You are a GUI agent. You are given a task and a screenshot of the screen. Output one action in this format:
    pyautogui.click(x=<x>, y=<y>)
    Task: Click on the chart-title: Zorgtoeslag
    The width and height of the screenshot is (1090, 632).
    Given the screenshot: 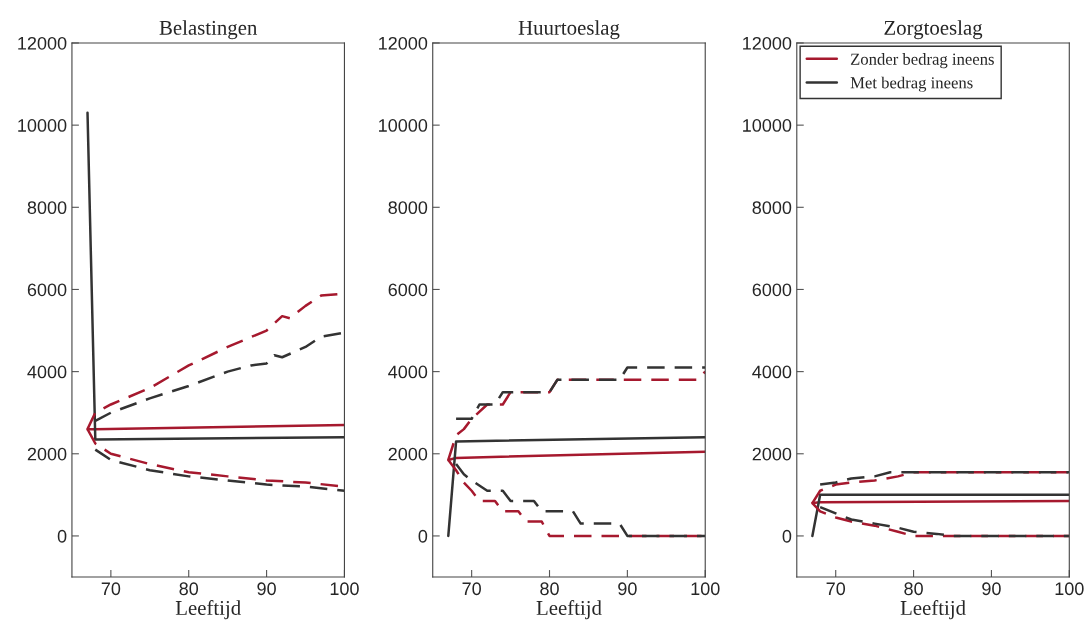 What is the action you would take?
    pyautogui.click(x=933, y=30)
    